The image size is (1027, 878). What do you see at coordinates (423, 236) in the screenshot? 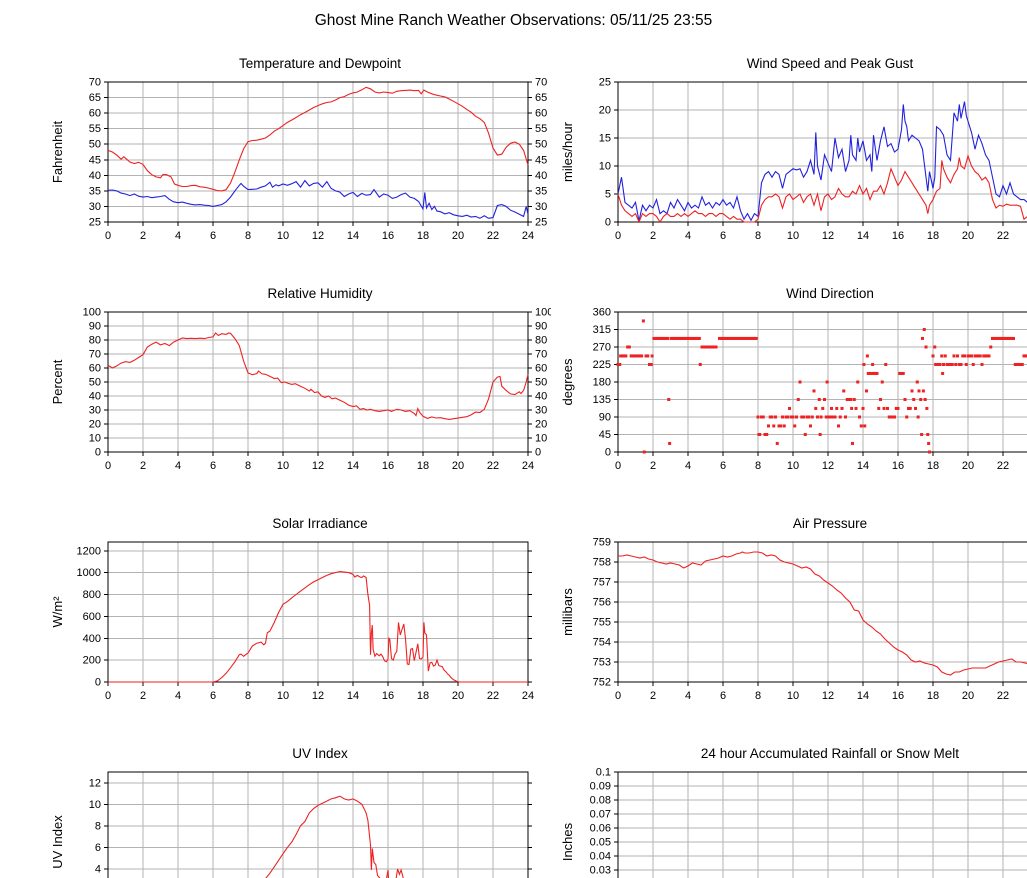
I see `svg-text: 18` at bounding box center [423, 236].